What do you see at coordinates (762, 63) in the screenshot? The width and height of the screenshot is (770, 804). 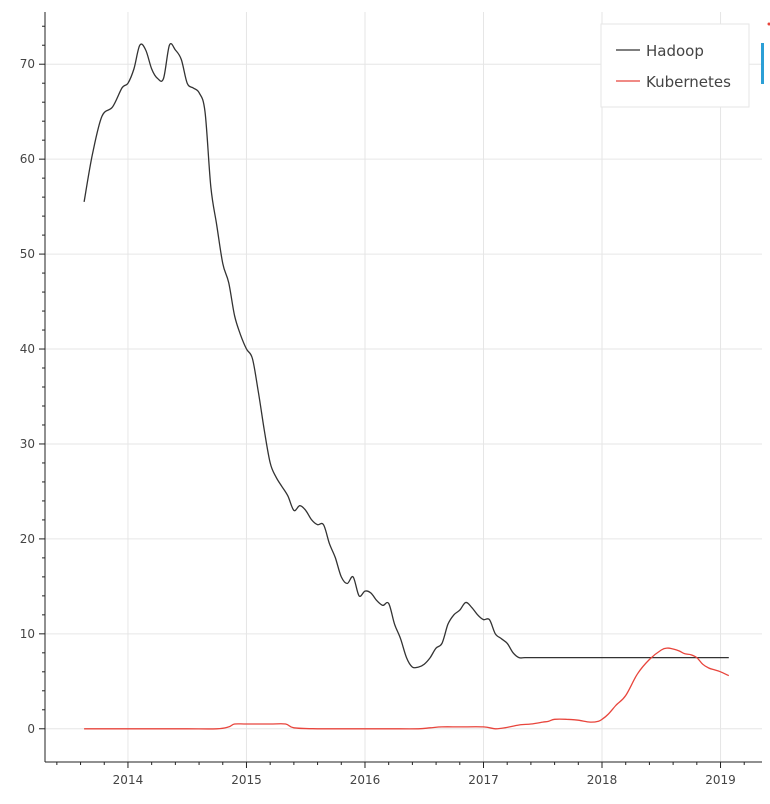 I see `toolbar-indicator` at bounding box center [762, 63].